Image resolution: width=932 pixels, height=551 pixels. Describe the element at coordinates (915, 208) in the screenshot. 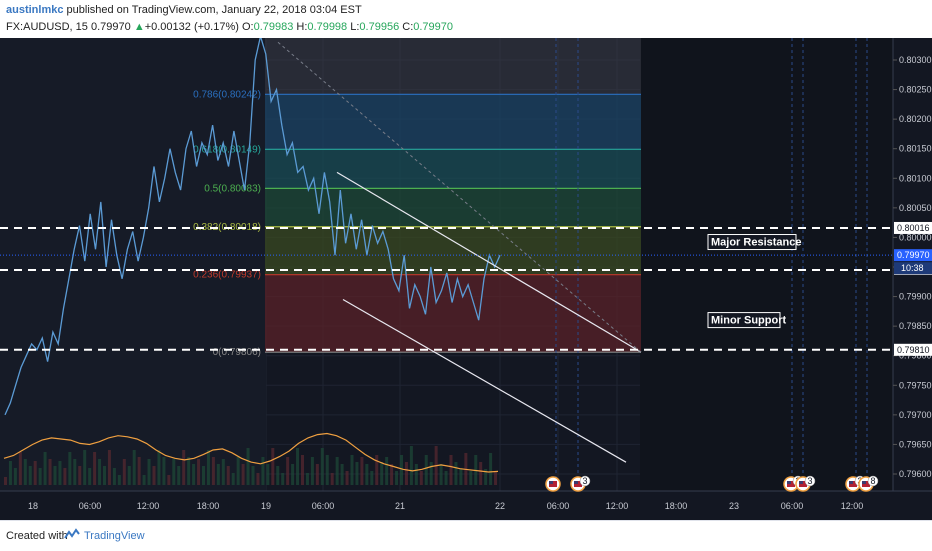

I see `price-tick-label: 0.80050` at that location.